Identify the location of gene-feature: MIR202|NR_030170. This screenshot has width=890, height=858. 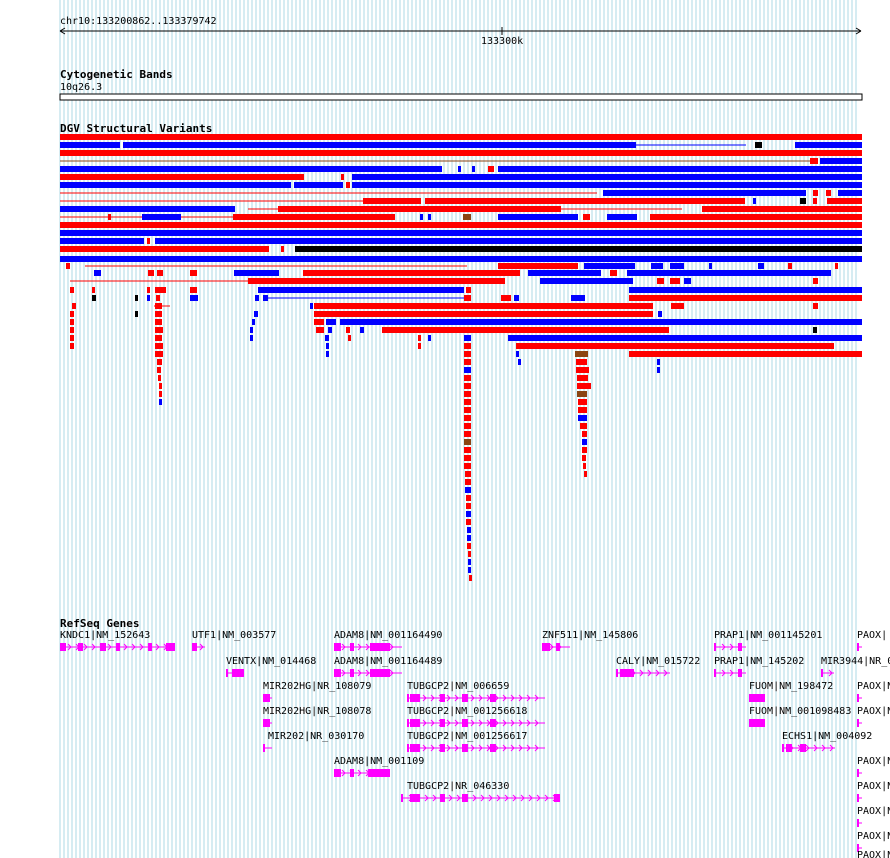
(313, 741).